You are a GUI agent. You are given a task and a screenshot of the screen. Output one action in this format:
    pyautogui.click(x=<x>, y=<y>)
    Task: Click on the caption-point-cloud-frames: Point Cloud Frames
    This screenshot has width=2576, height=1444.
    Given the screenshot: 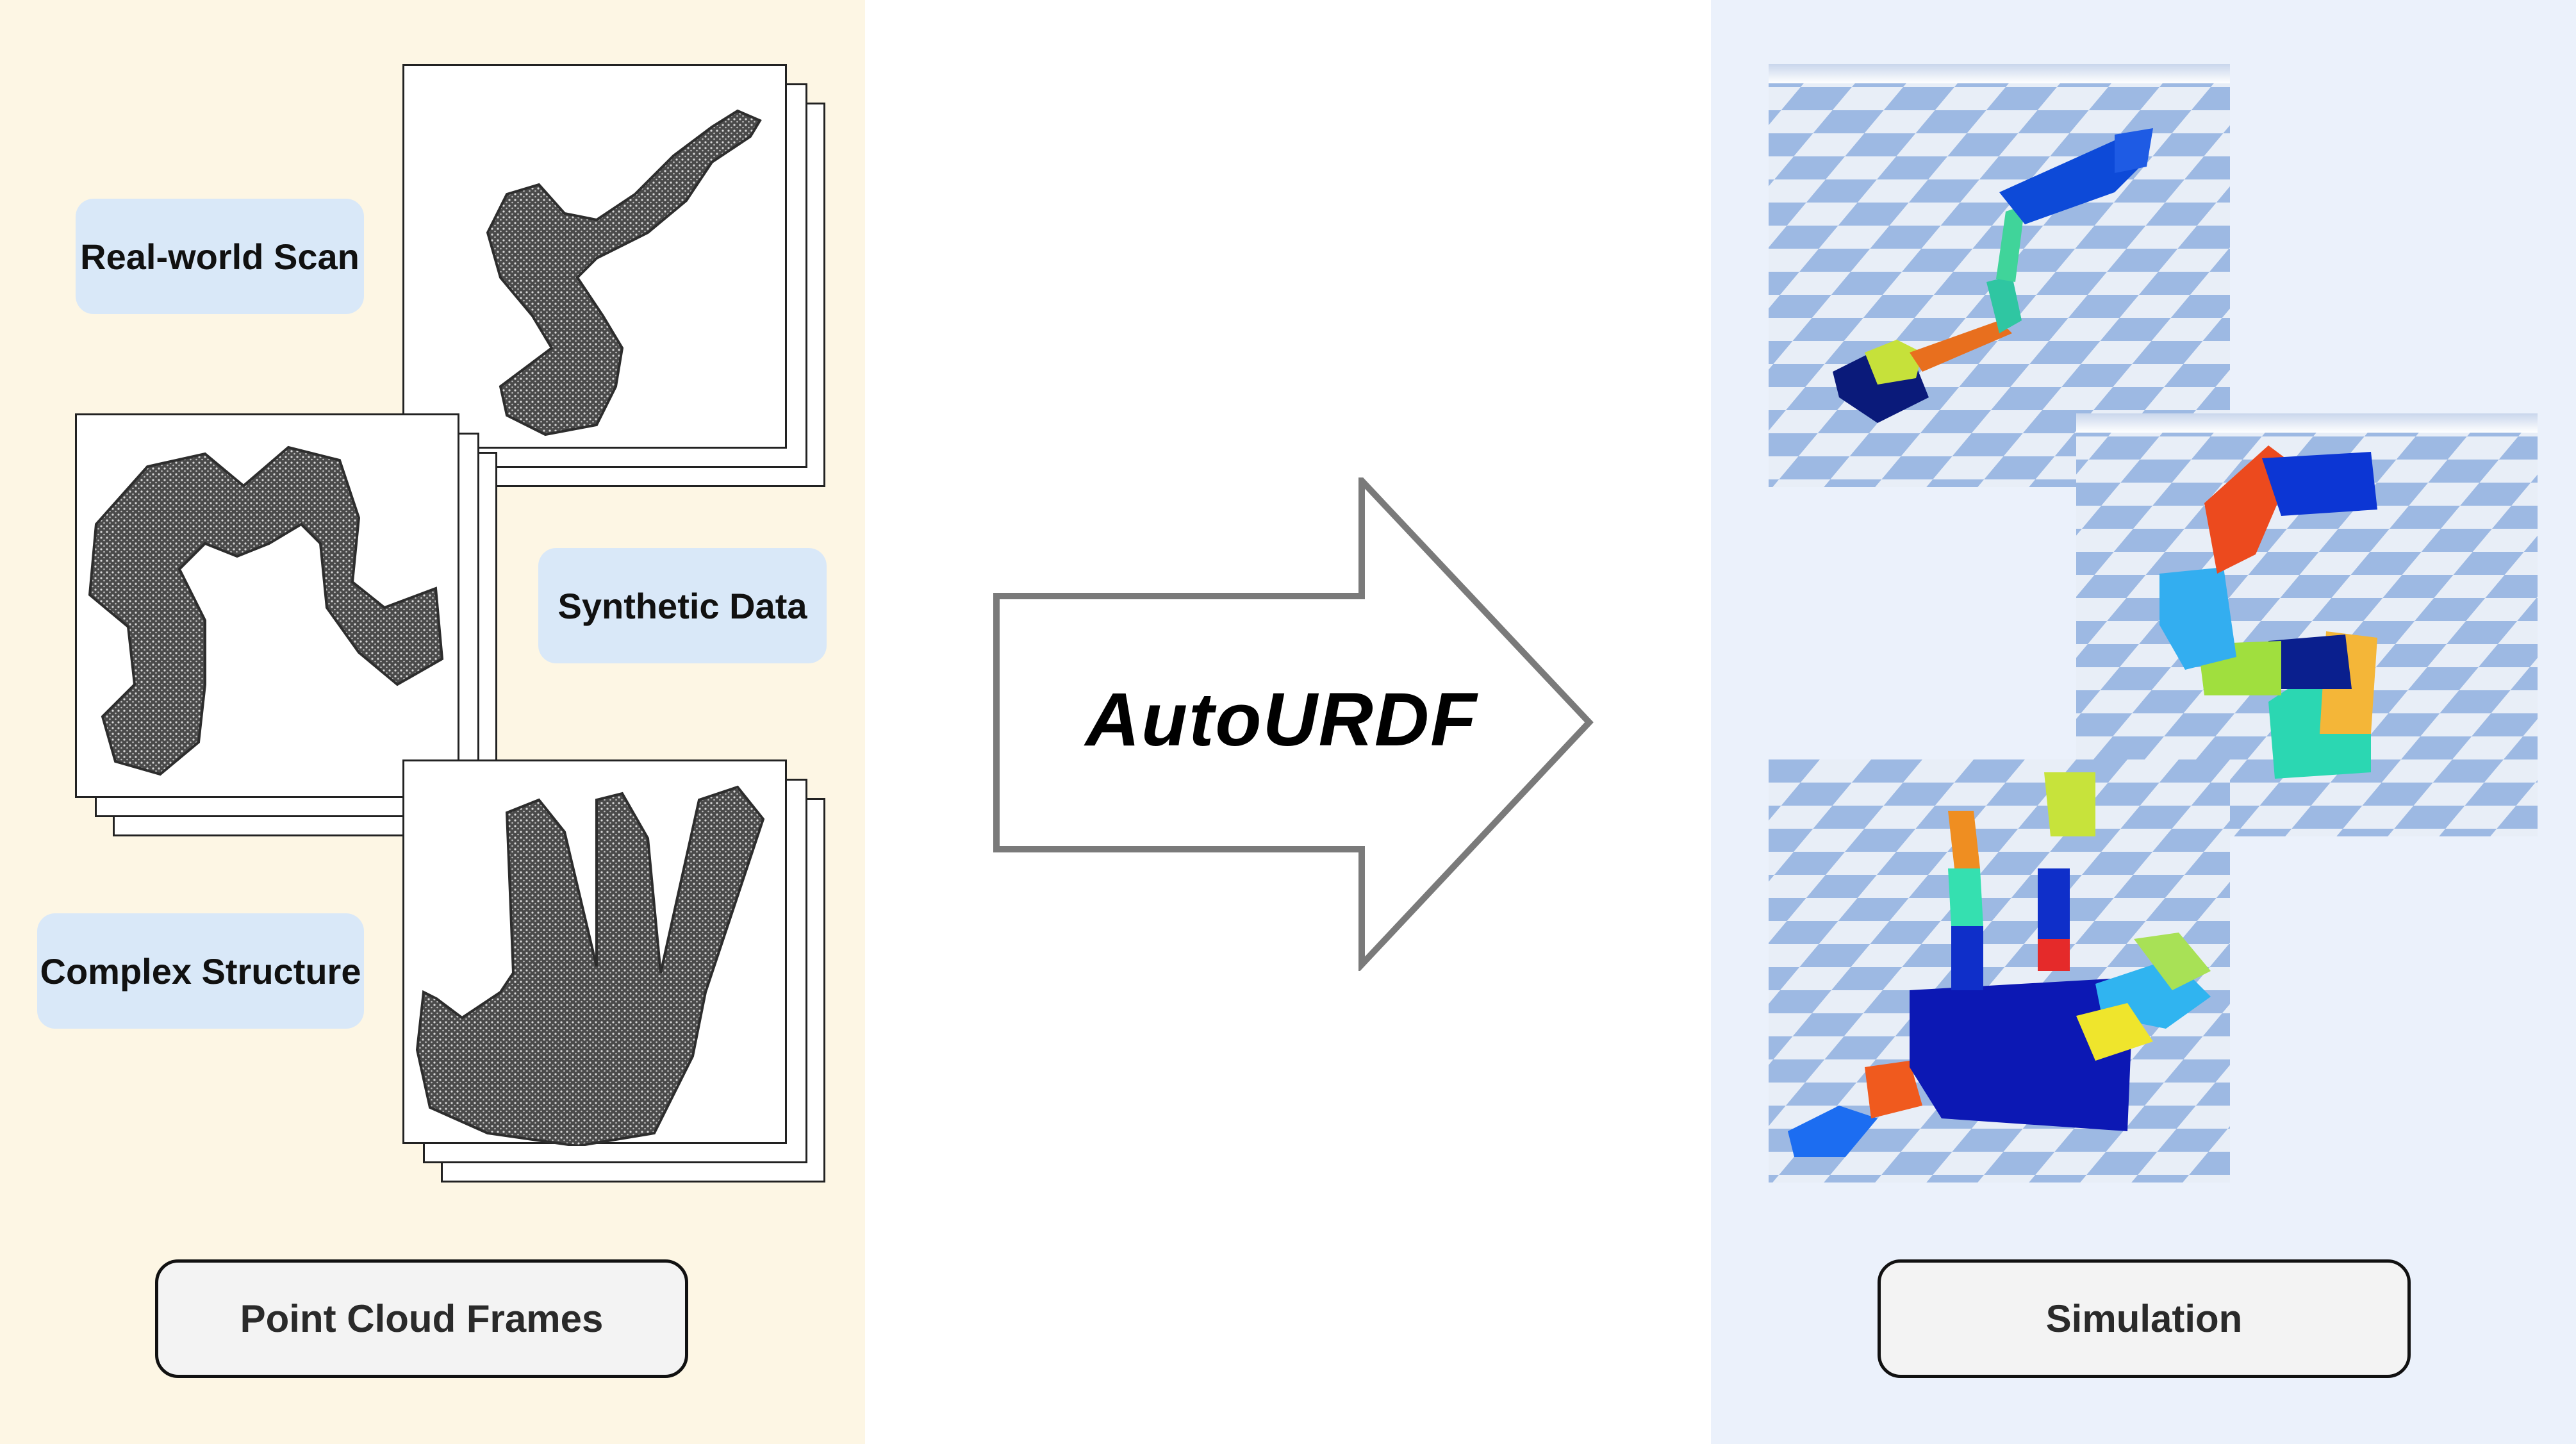 What is the action you would take?
    pyautogui.click(x=421, y=1318)
    